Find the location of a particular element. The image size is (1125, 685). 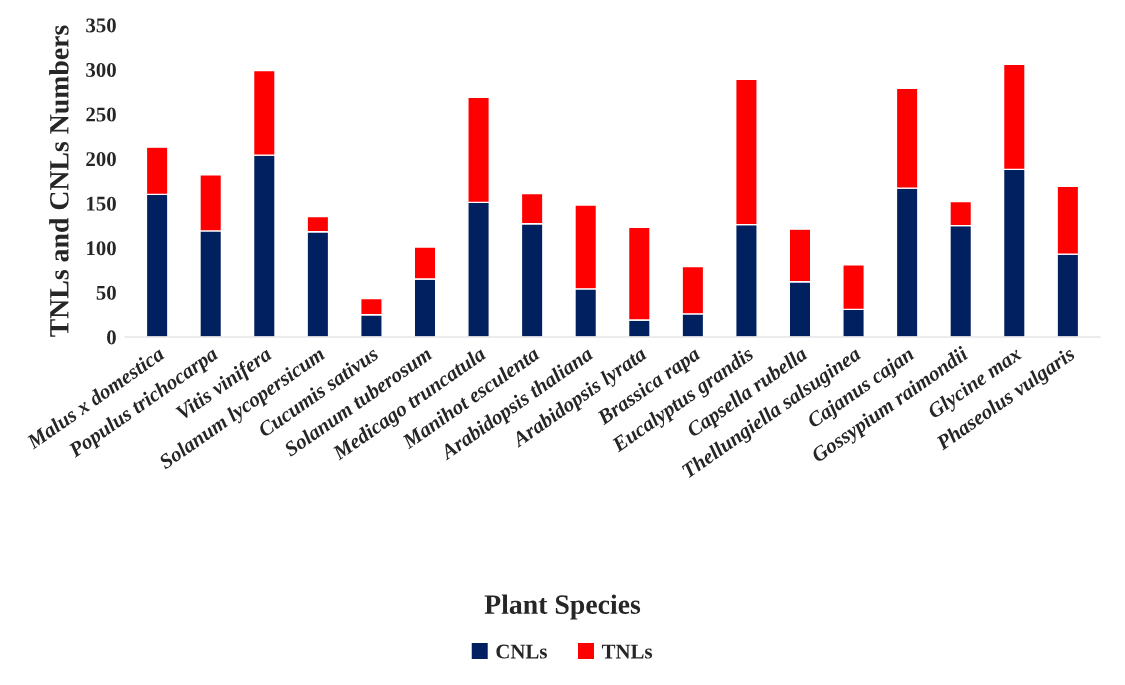

y-axis-title: TNLs and CNLs Numbers is located at coordinates (59, 181).